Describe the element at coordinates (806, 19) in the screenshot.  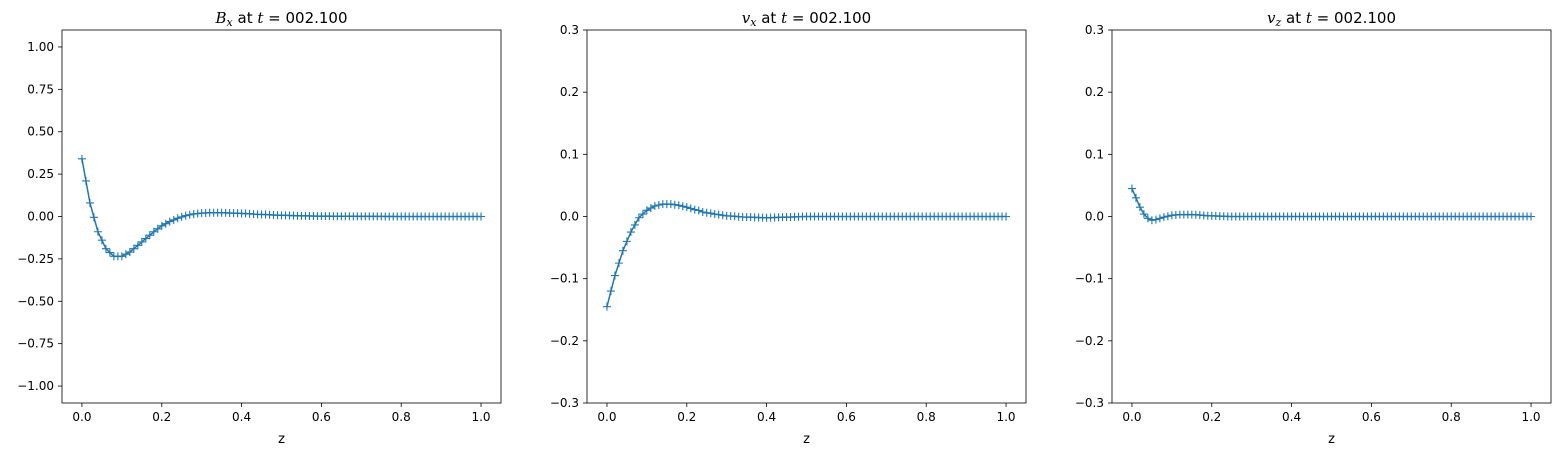
I see `subplot-title: vx at t = 002.100` at that location.